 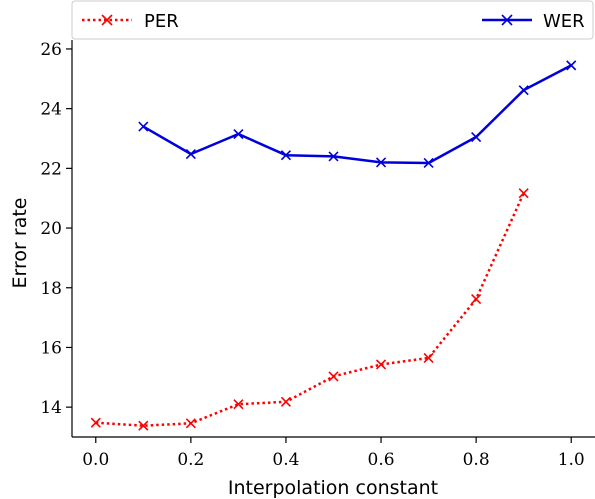 What do you see at coordinates (51, 289) in the screenshot?
I see `y-tick-label: 18` at bounding box center [51, 289].